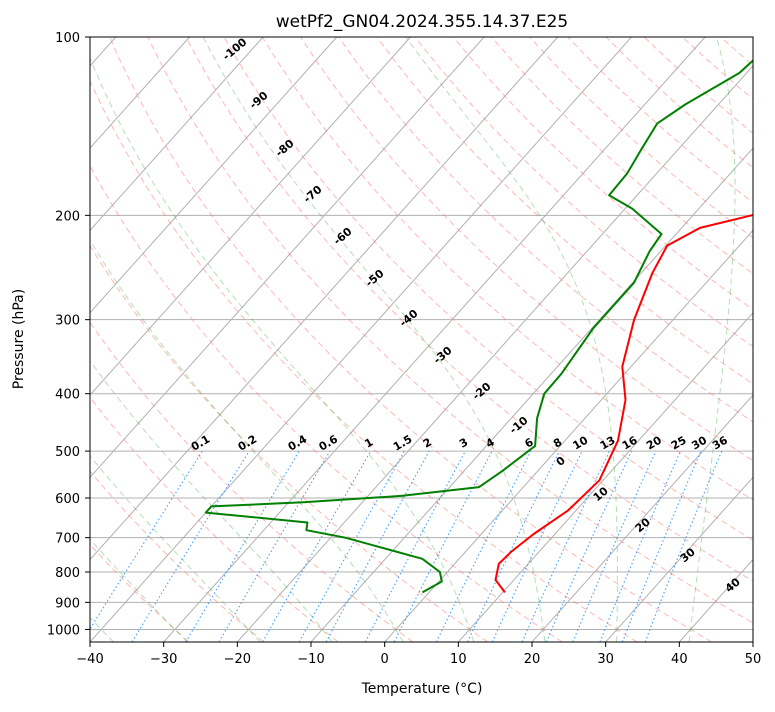  What do you see at coordinates (688, 555) in the screenshot?
I see `moist-adiabat-label: 30` at bounding box center [688, 555].